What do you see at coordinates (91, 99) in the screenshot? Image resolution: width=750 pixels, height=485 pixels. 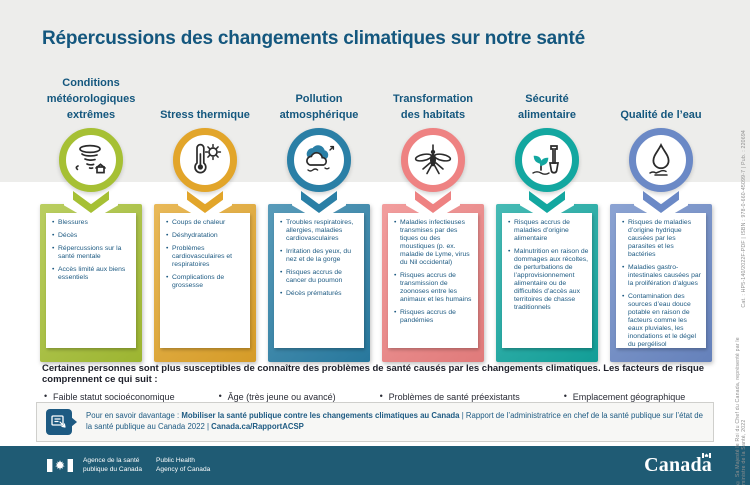 I see `column-header: Conditions météorologiques extrêmes` at bounding box center [91, 99].